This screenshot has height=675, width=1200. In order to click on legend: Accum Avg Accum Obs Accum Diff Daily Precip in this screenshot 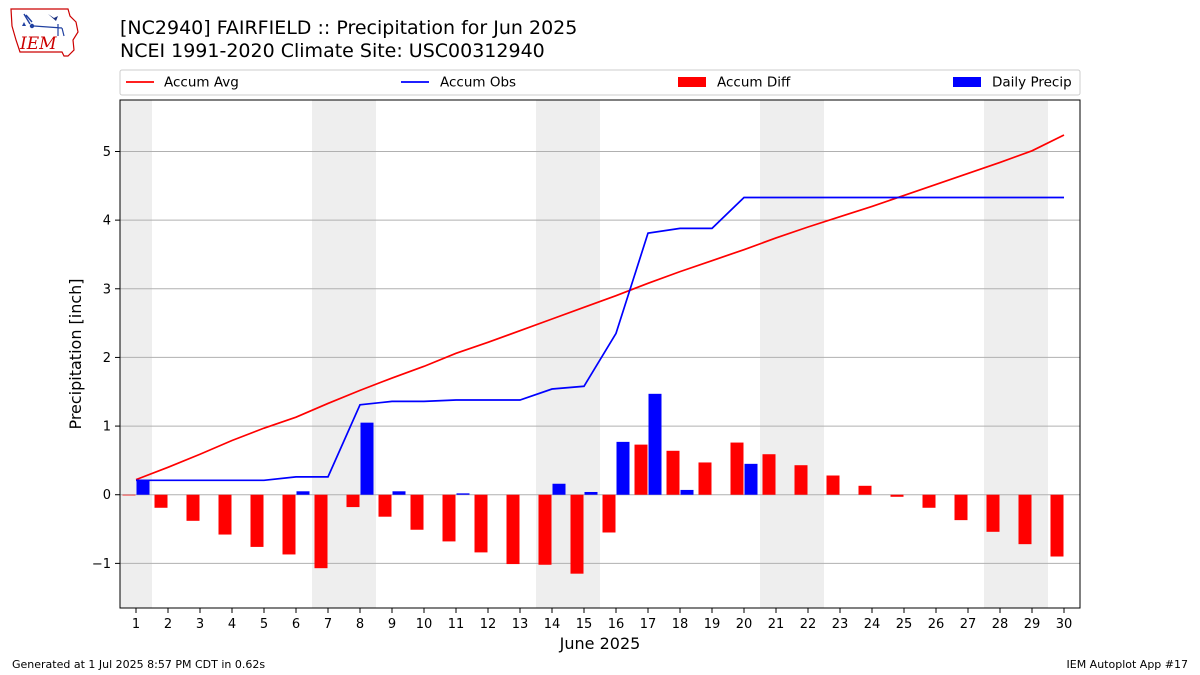, I will do `click(600, 82)`.